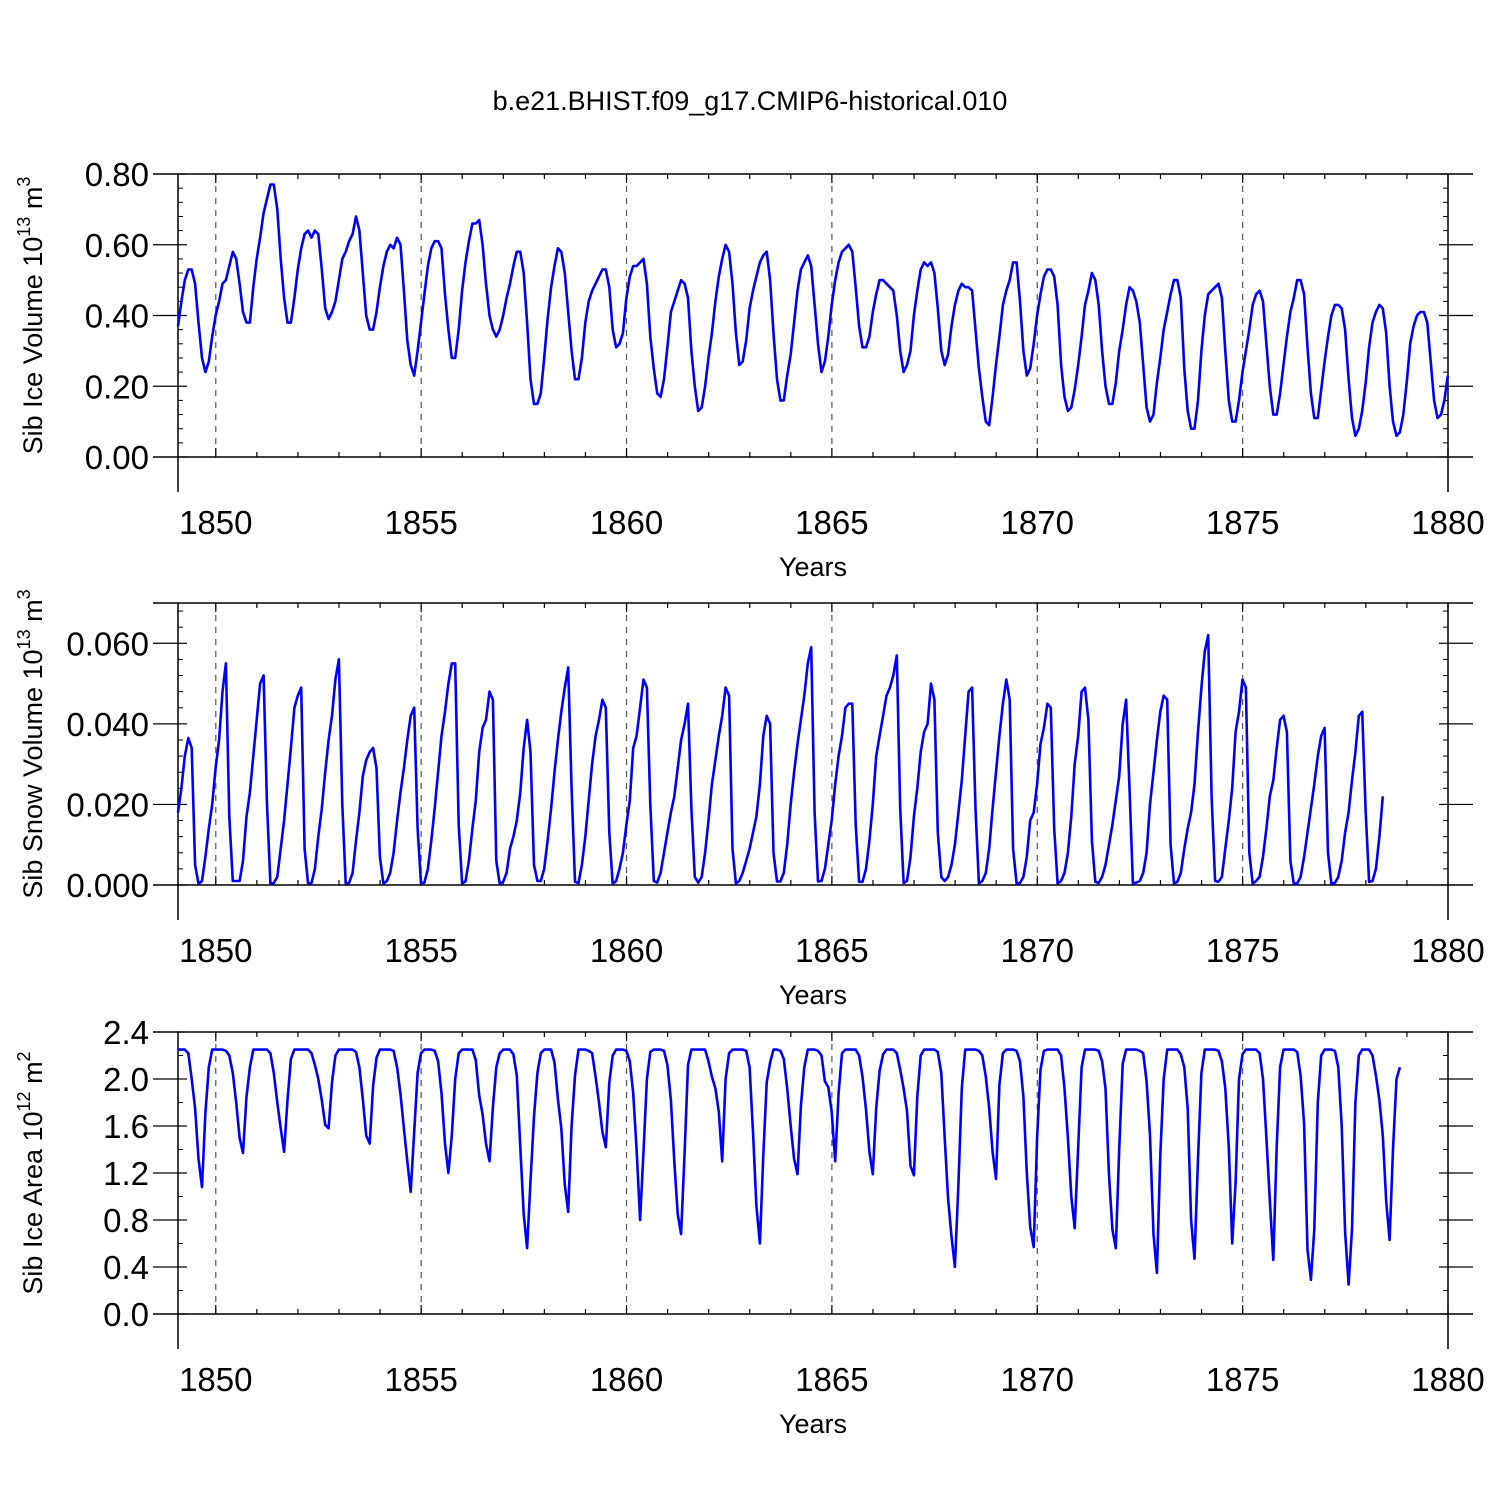  Describe the element at coordinates (33, 1202) in the screenshot. I see `chart-2-ylabel-part-0: Sib Ice Area 10` at that location.